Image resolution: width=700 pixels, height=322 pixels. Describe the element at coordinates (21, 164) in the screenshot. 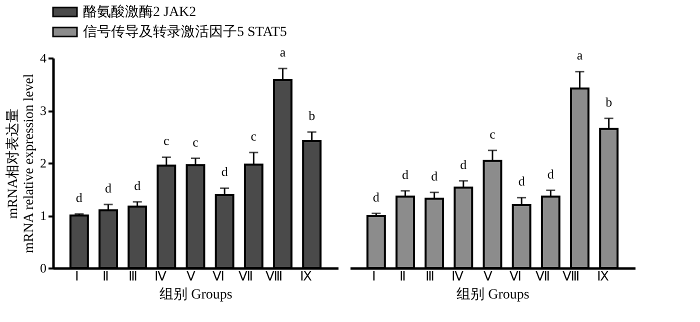

I see `y-axis-title: mRNA相对表达量 mRNA relative expression level` at that location.